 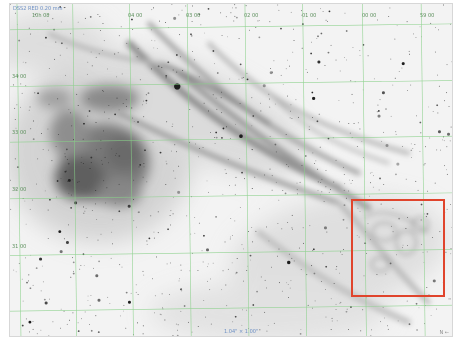 I want to click on grid-label-left-1: 34 00, so click(x=19, y=77).